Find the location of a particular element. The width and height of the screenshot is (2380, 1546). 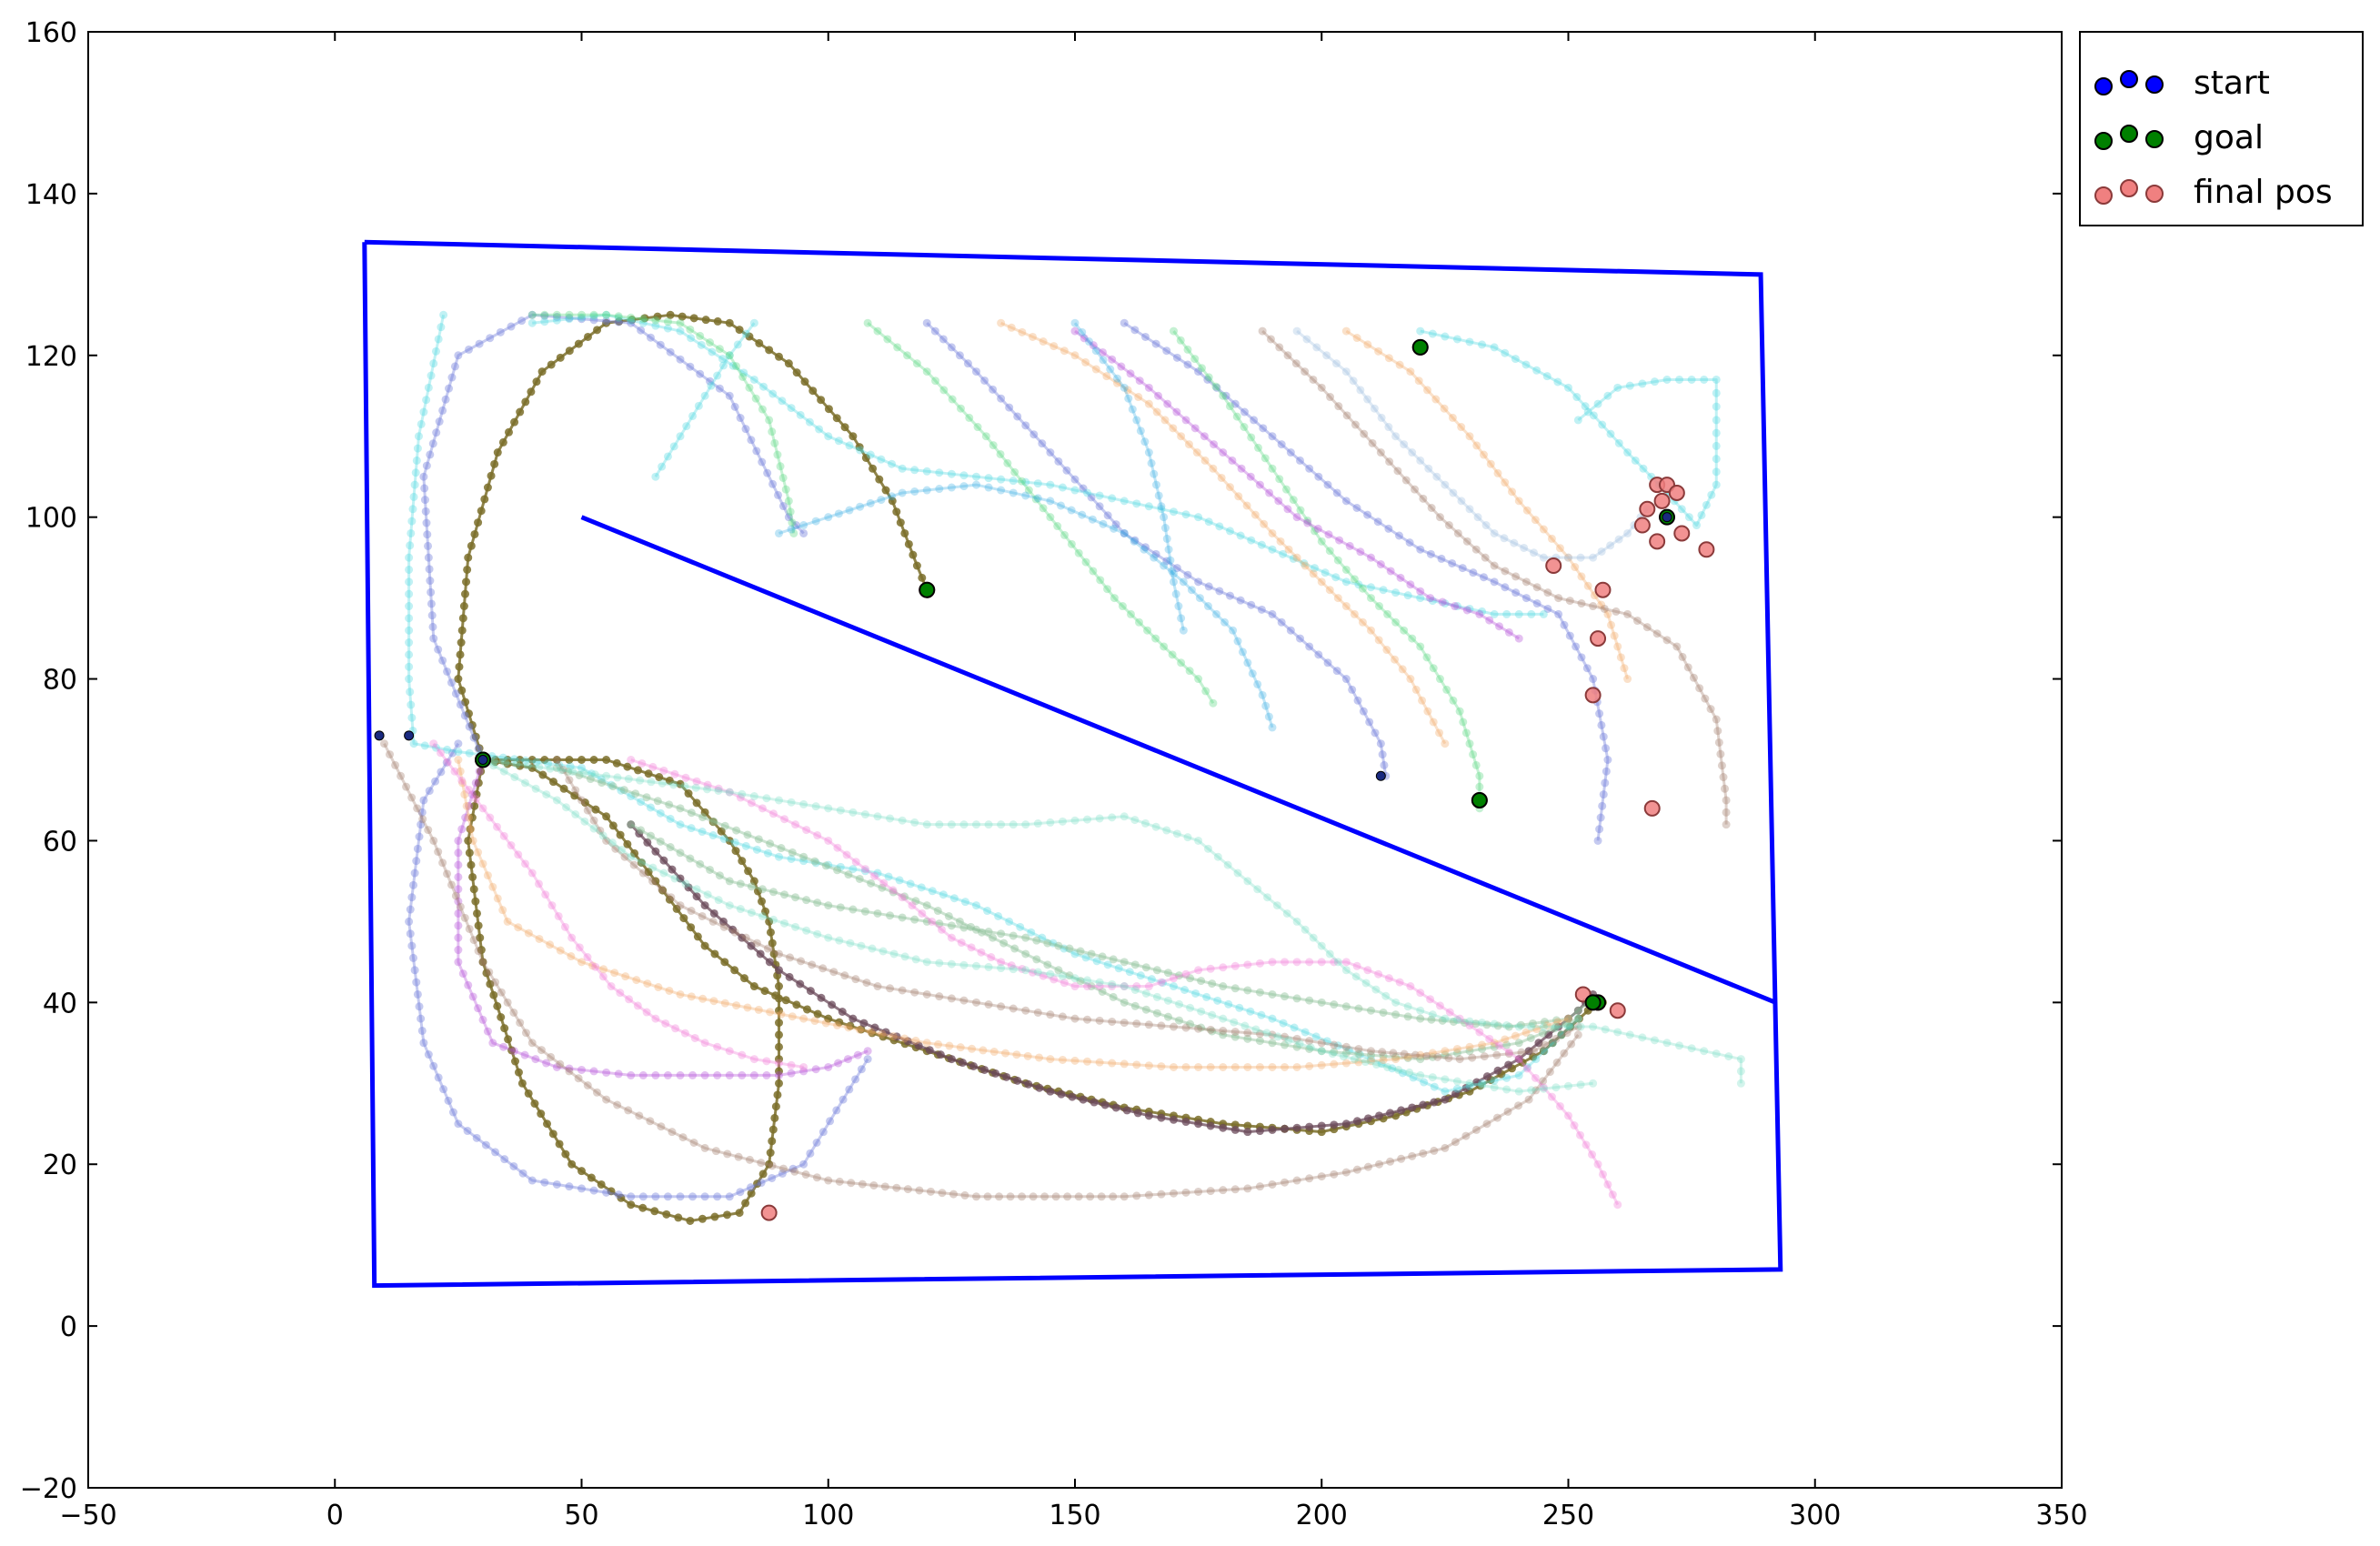

goal-marker is located at coordinates (1420, 347).